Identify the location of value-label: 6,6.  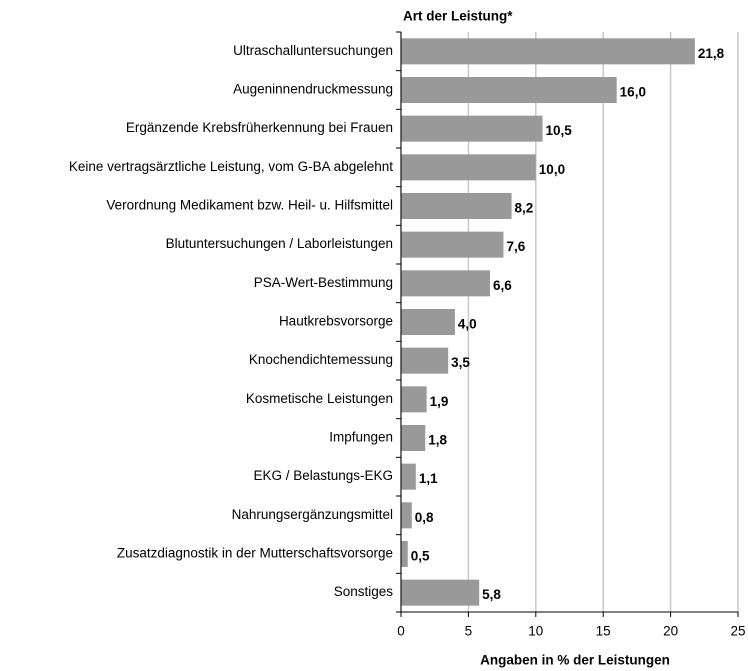
(502, 285).